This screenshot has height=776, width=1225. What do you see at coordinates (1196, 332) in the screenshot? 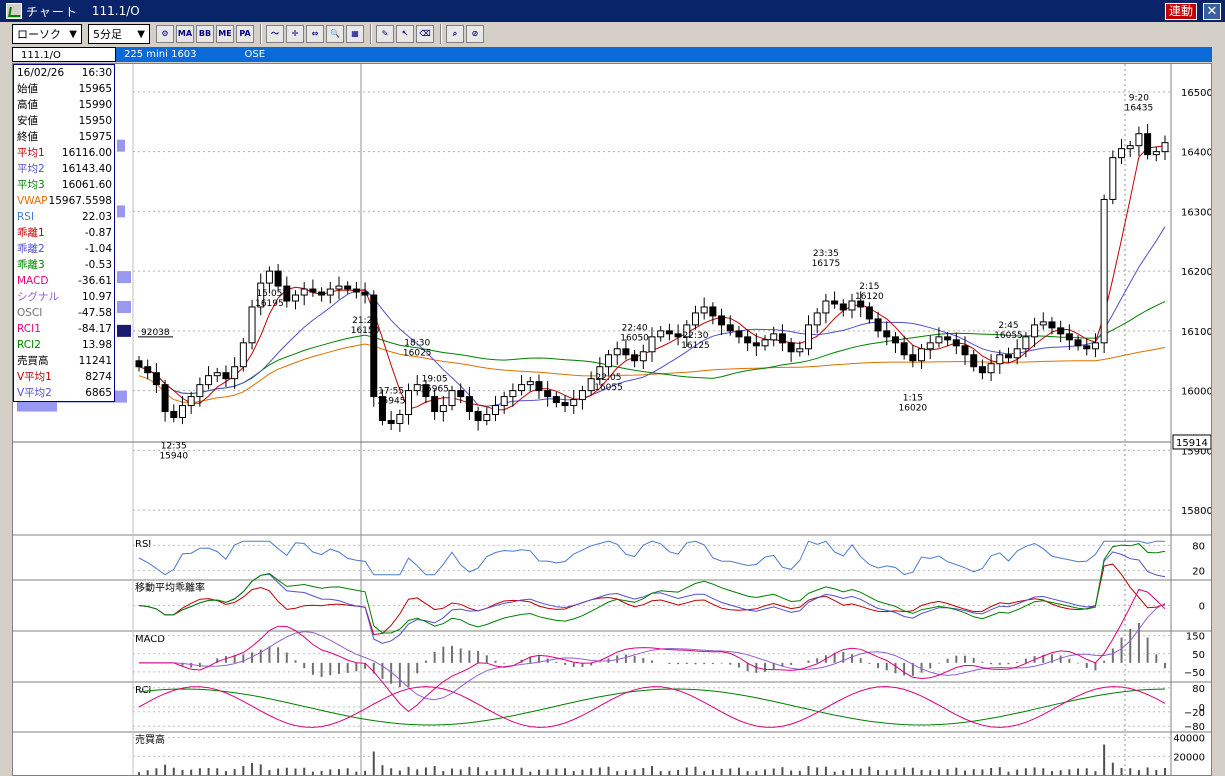
I see `price-tick-label: 16100` at bounding box center [1196, 332].